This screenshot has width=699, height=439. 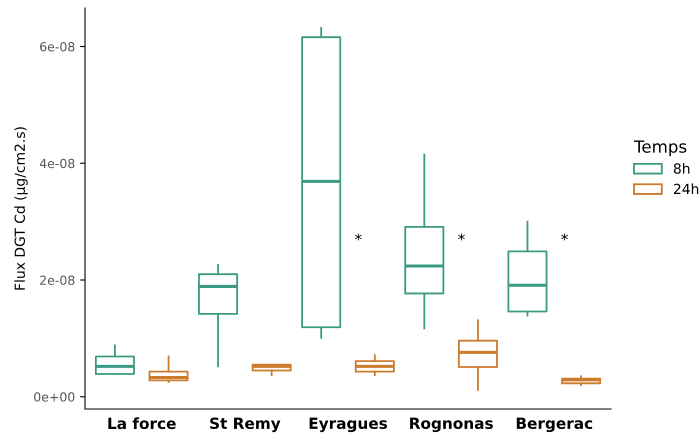 What do you see at coordinates (54, 397) in the screenshot?
I see `y-tick-label: 0e+00` at bounding box center [54, 397].